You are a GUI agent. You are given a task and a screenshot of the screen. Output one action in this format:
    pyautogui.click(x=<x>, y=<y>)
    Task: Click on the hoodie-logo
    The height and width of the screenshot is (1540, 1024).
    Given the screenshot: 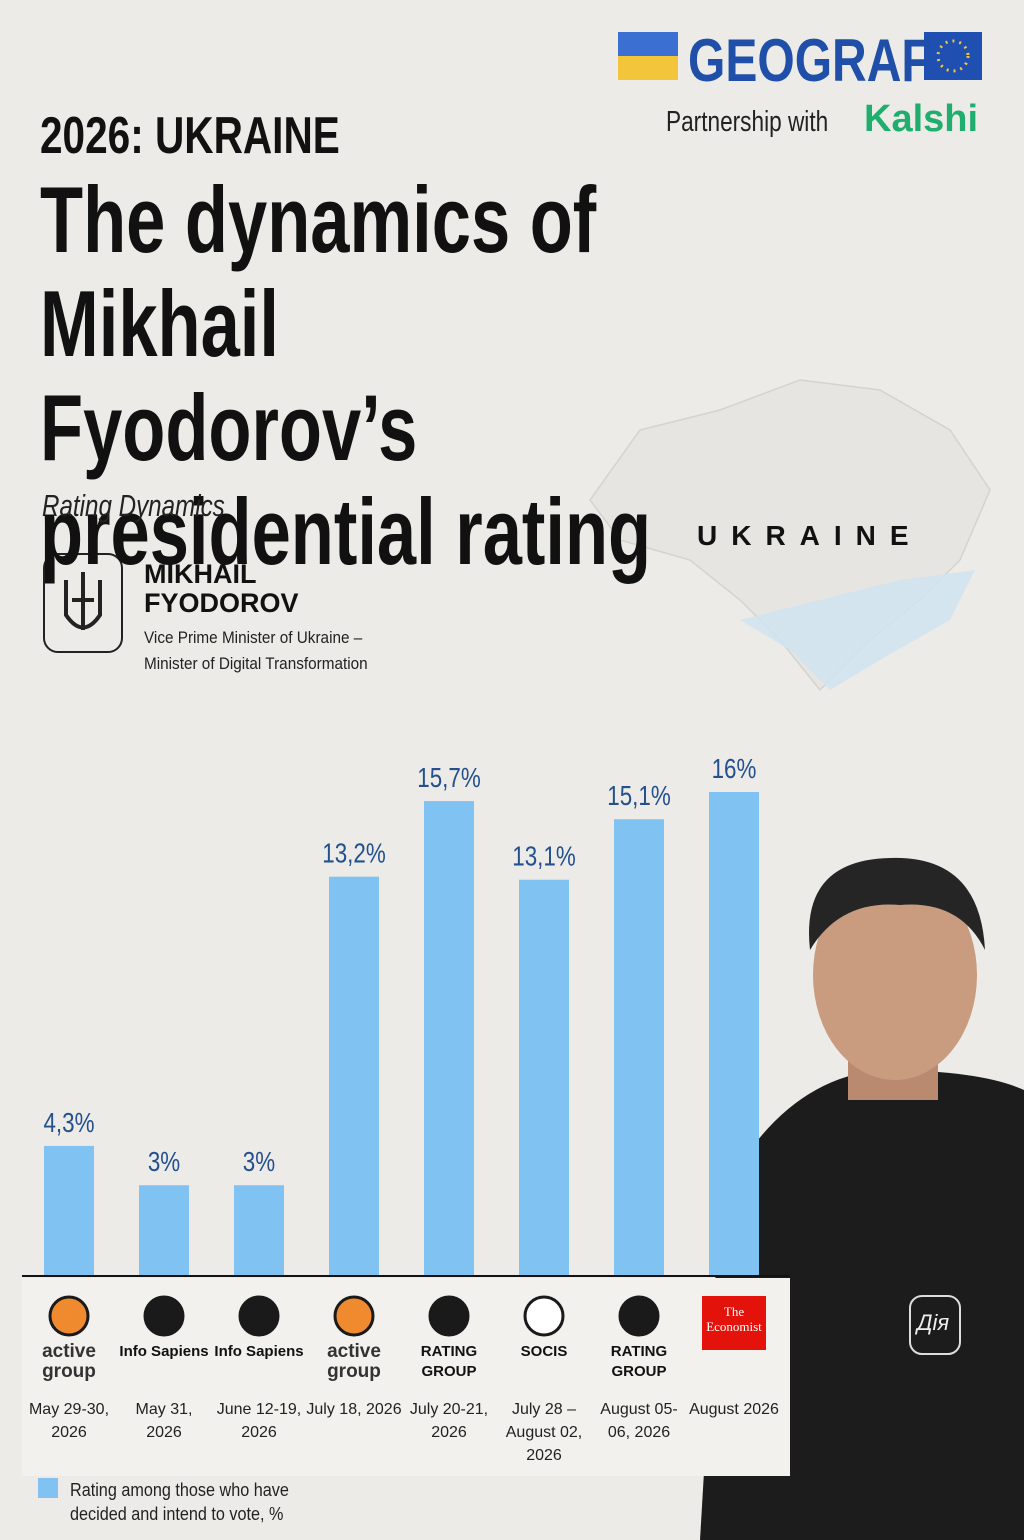 What is the action you would take?
    pyautogui.click(x=935, y=1325)
    